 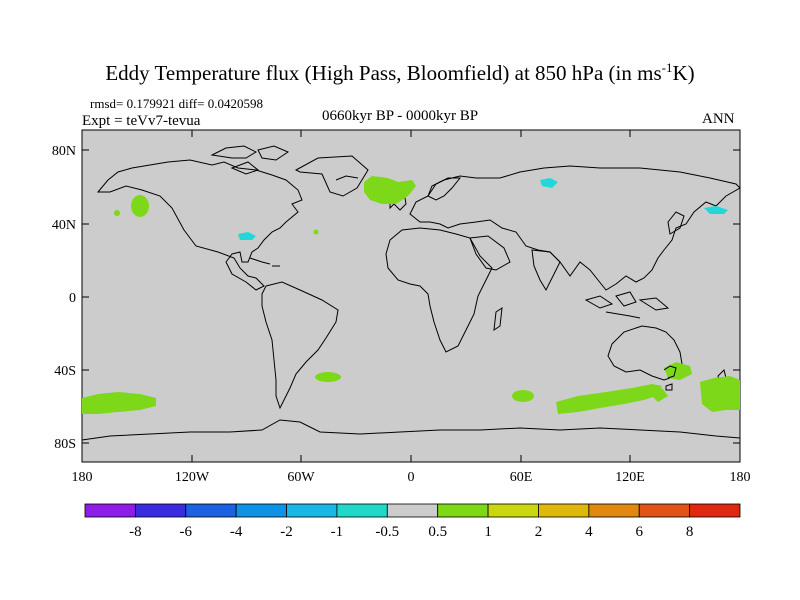 What do you see at coordinates (498, 319) in the screenshot?
I see `madagascar-outline` at bounding box center [498, 319].